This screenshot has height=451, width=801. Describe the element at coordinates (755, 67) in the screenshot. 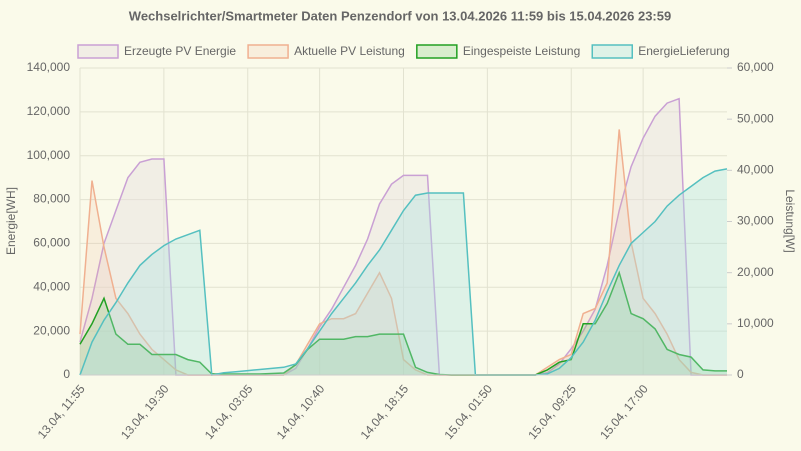

I see `y2-tick-label: 60,000` at that location.